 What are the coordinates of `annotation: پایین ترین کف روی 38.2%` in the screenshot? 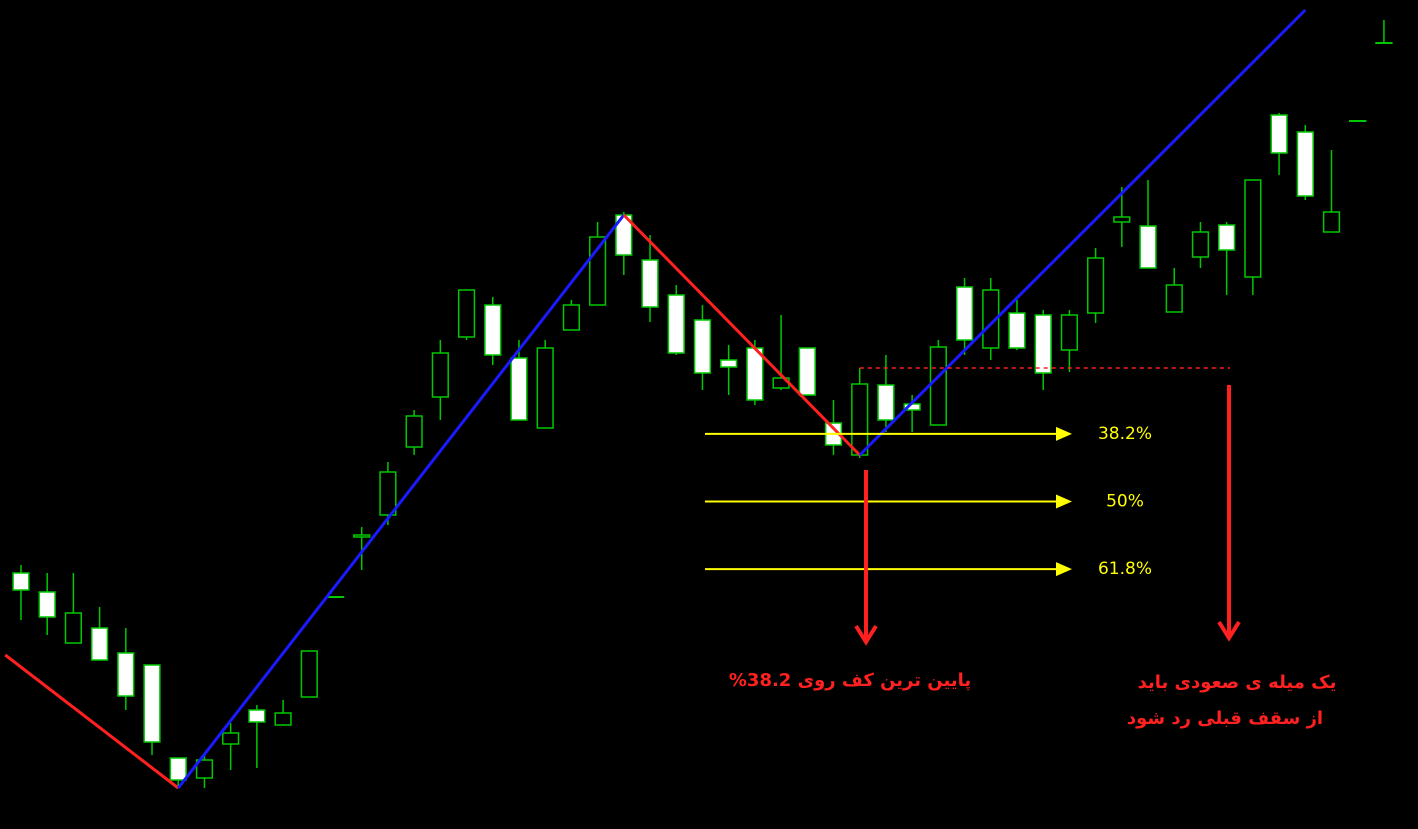 It's located at (850, 680).